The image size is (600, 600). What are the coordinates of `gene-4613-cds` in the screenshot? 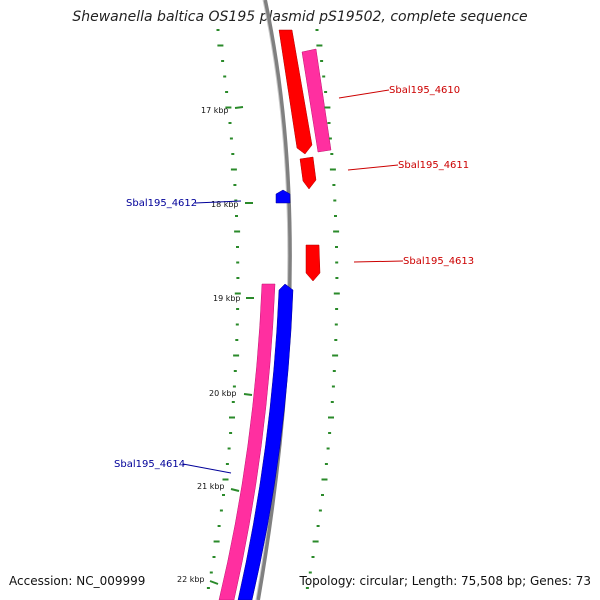 It's located at (313, 263).